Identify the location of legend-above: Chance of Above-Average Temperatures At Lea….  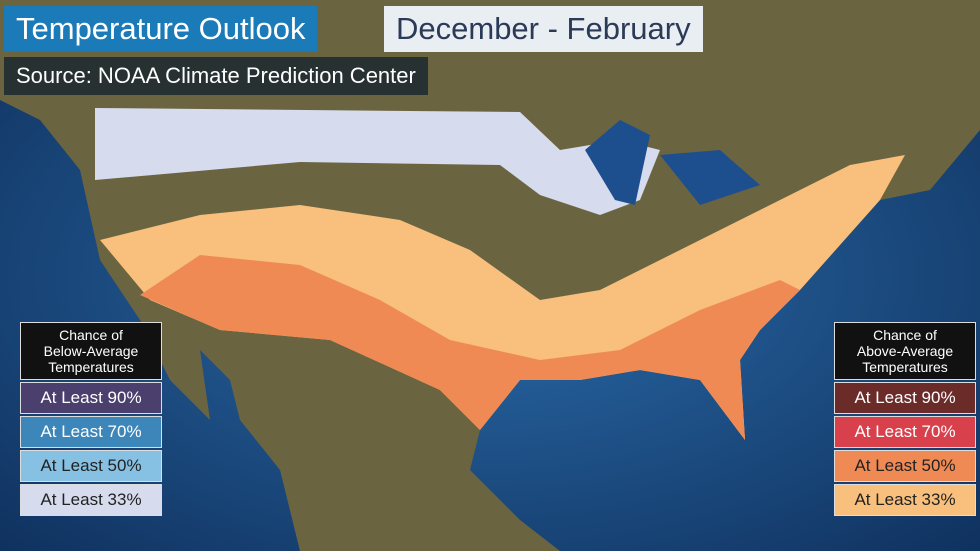
(905, 419).